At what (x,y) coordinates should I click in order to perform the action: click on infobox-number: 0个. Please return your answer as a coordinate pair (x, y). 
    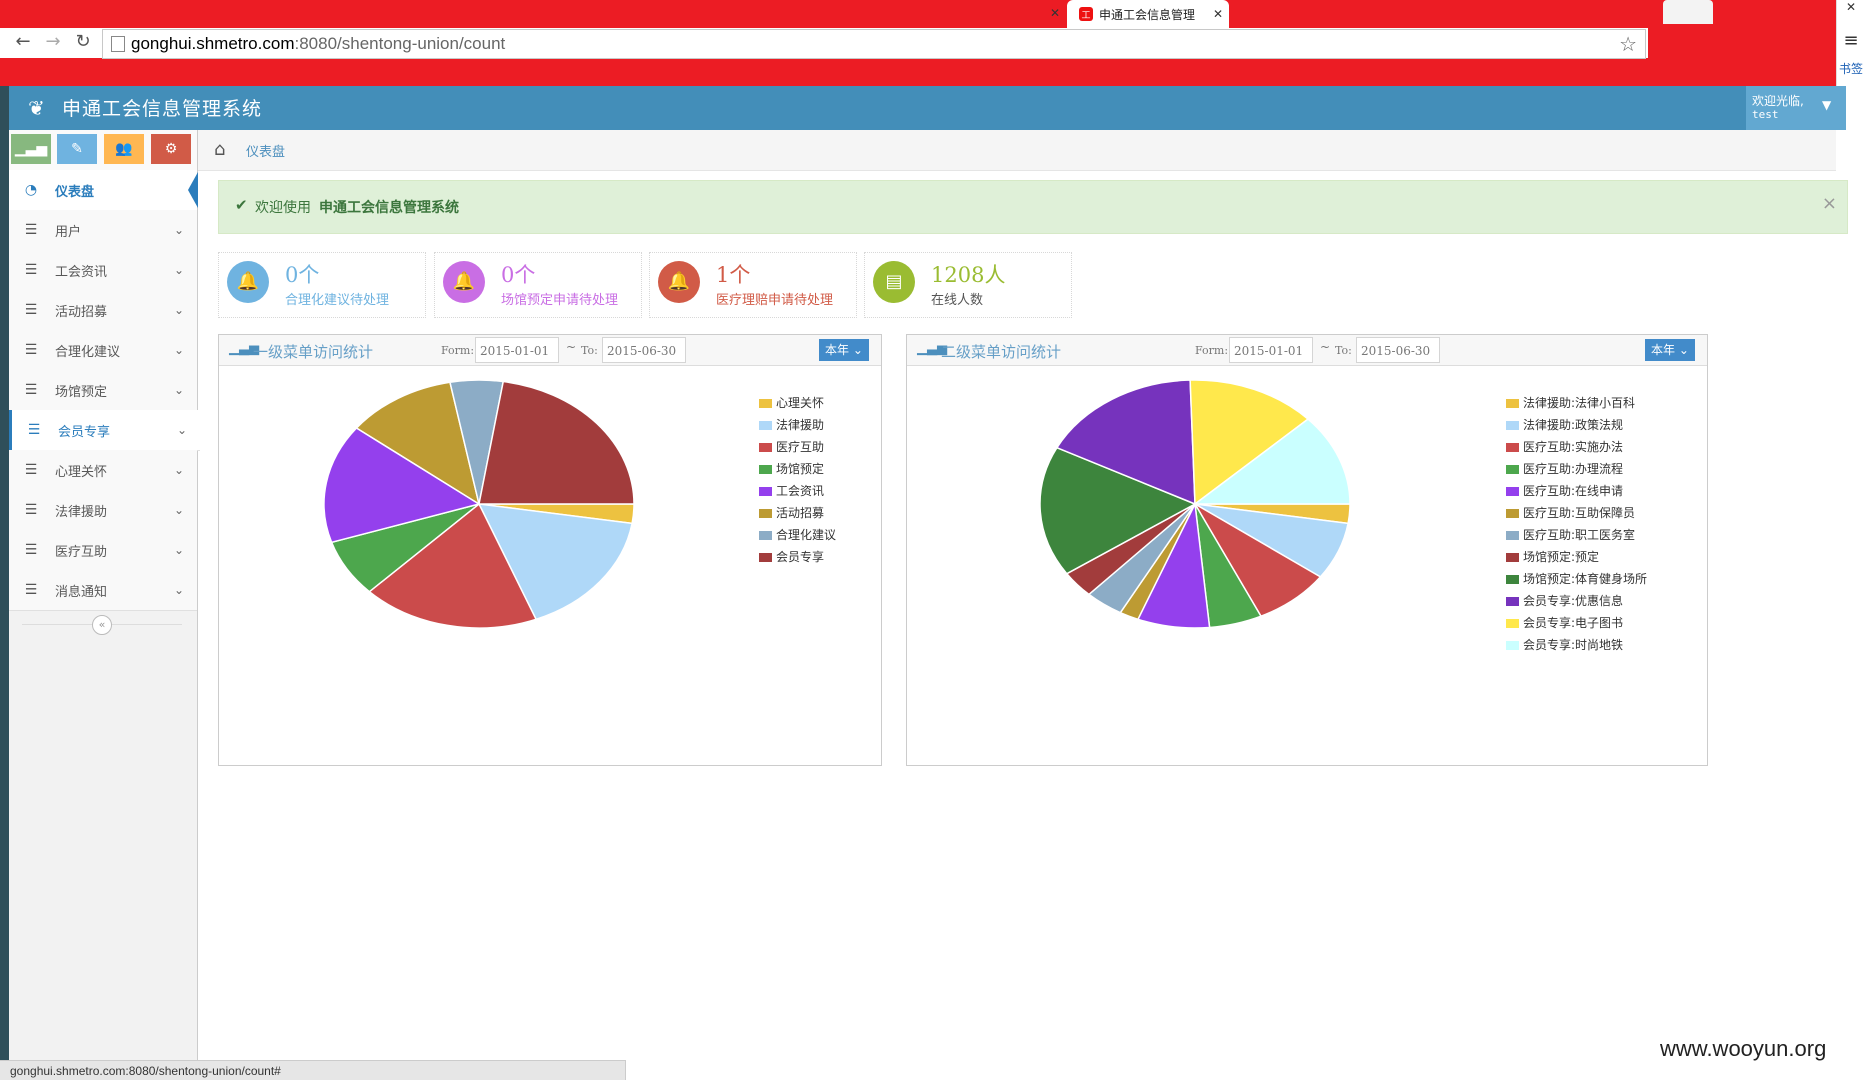
    Looking at the image, I should click on (518, 275).